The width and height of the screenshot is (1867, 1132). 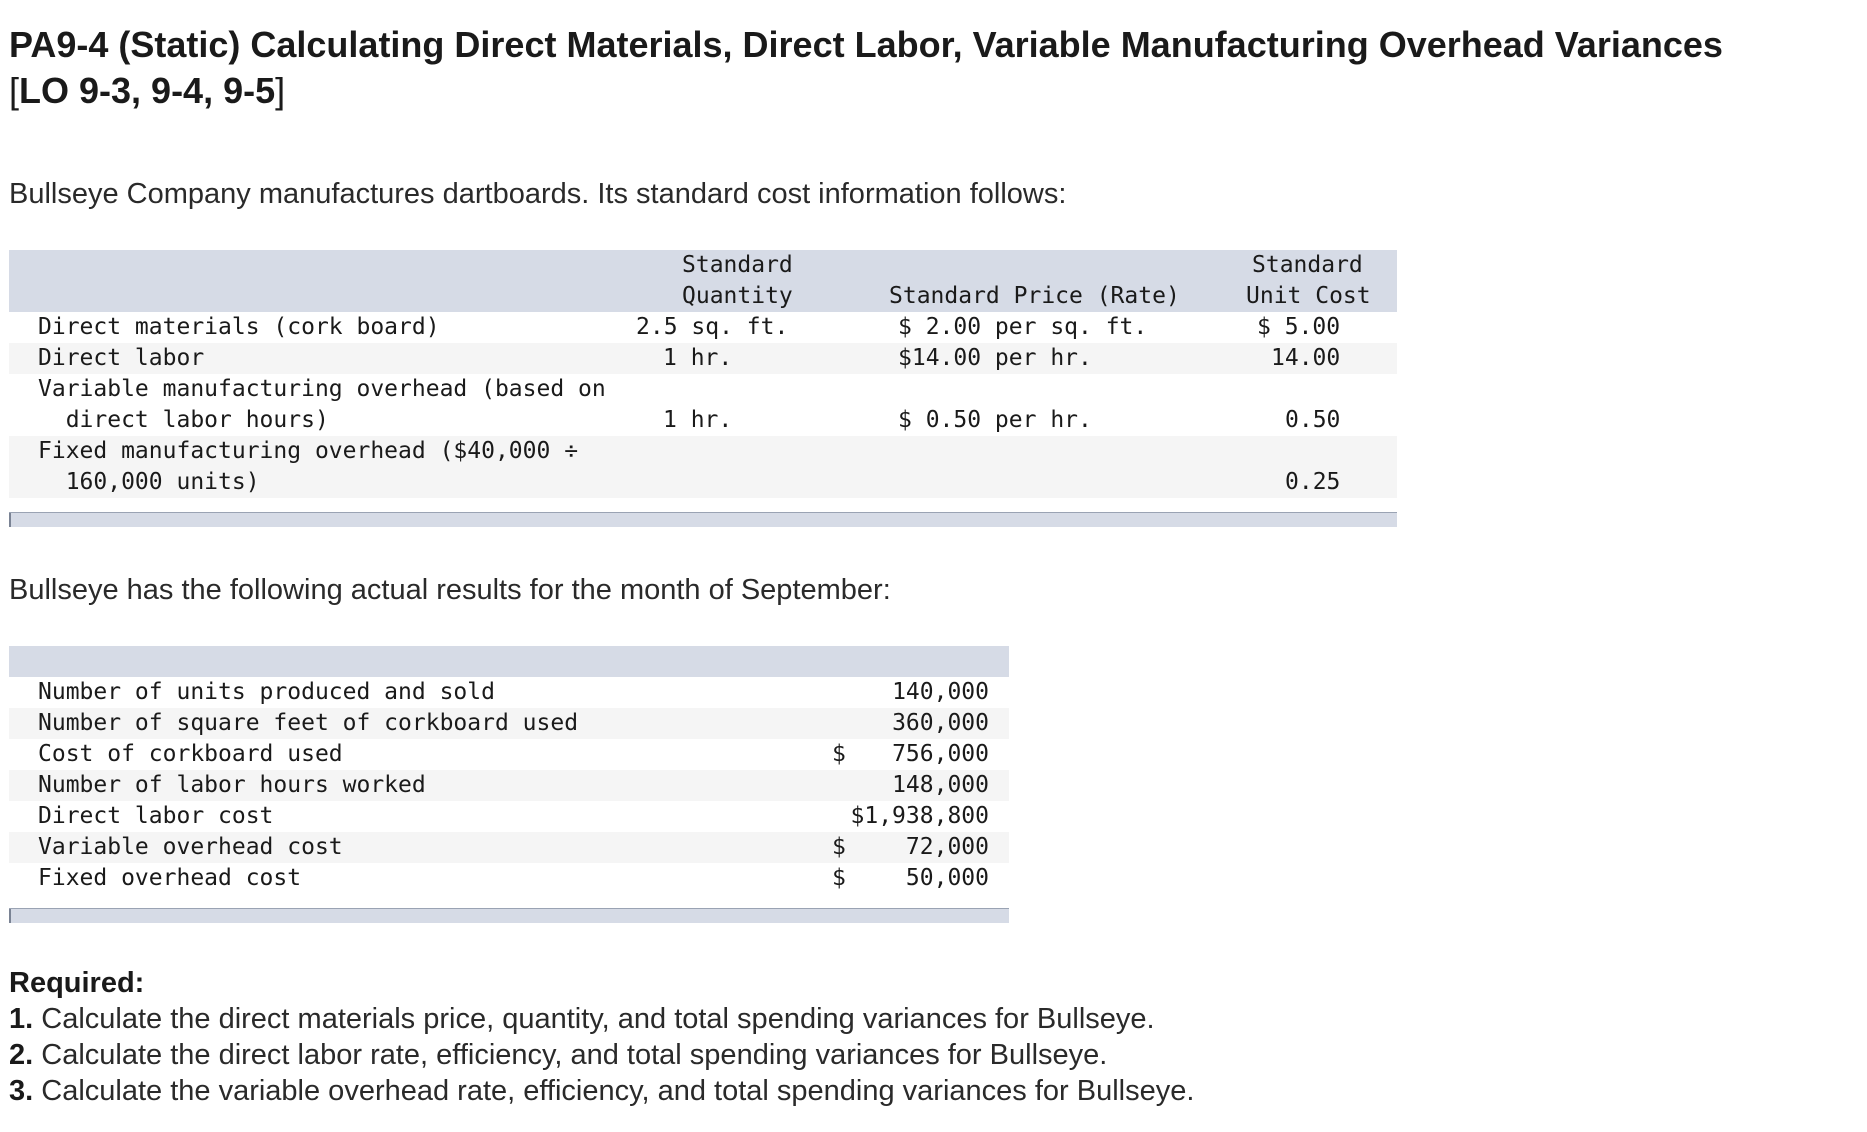 I want to click on row-label: Number of labor hours worked, so click(x=232, y=785).